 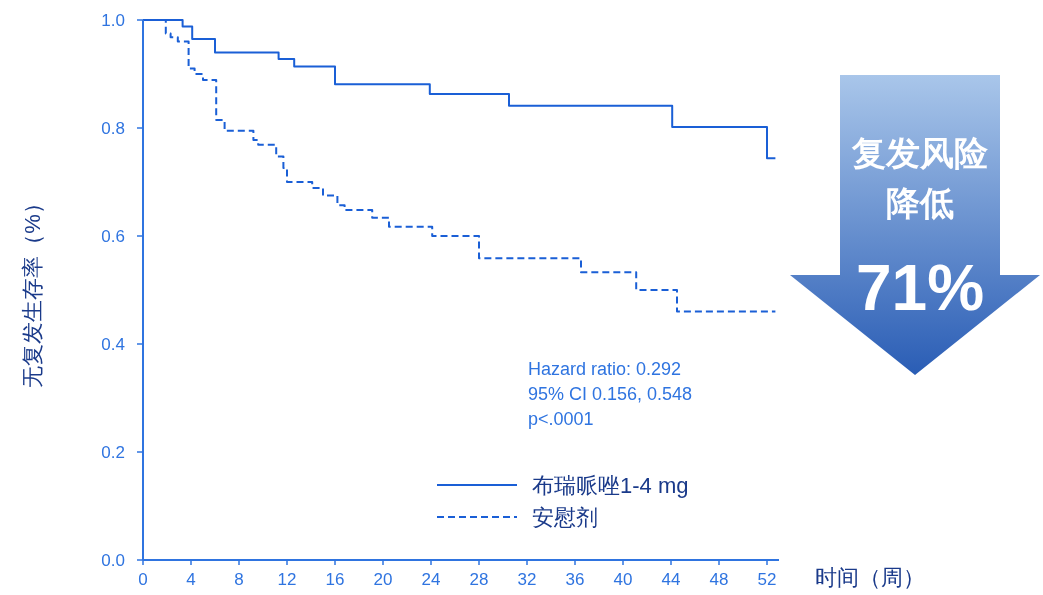 I want to click on annotation: p<.0001, so click(x=561, y=419).